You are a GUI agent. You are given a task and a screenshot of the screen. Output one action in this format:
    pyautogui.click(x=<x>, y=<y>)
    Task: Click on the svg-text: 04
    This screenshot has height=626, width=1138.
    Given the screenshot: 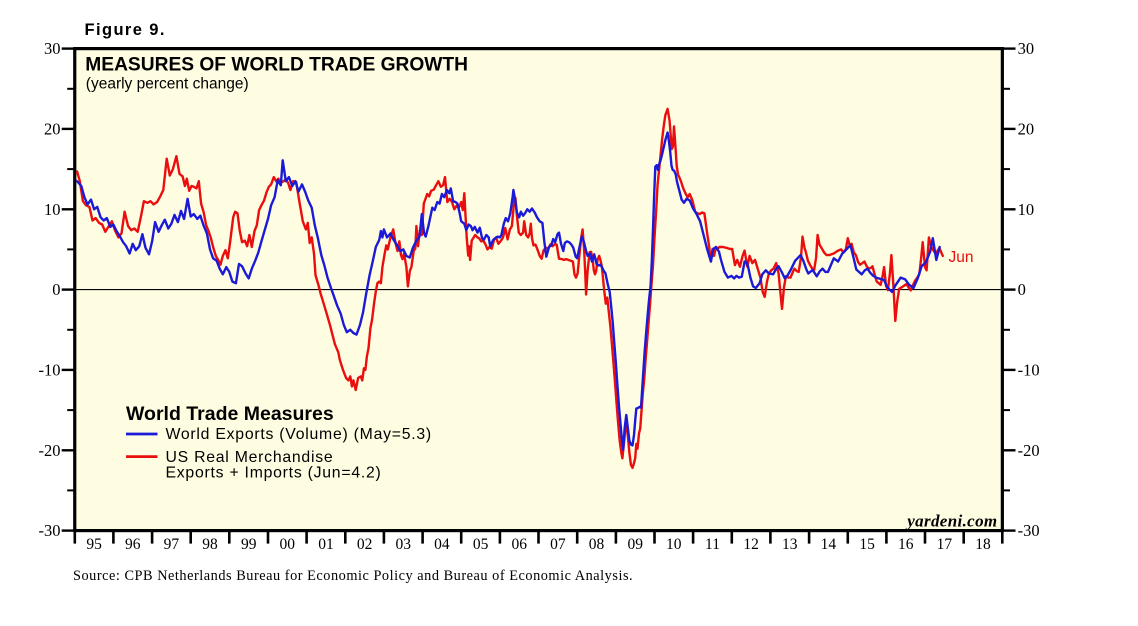 What is the action you would take?
    pyautogui.click(x=442, y=544)
    